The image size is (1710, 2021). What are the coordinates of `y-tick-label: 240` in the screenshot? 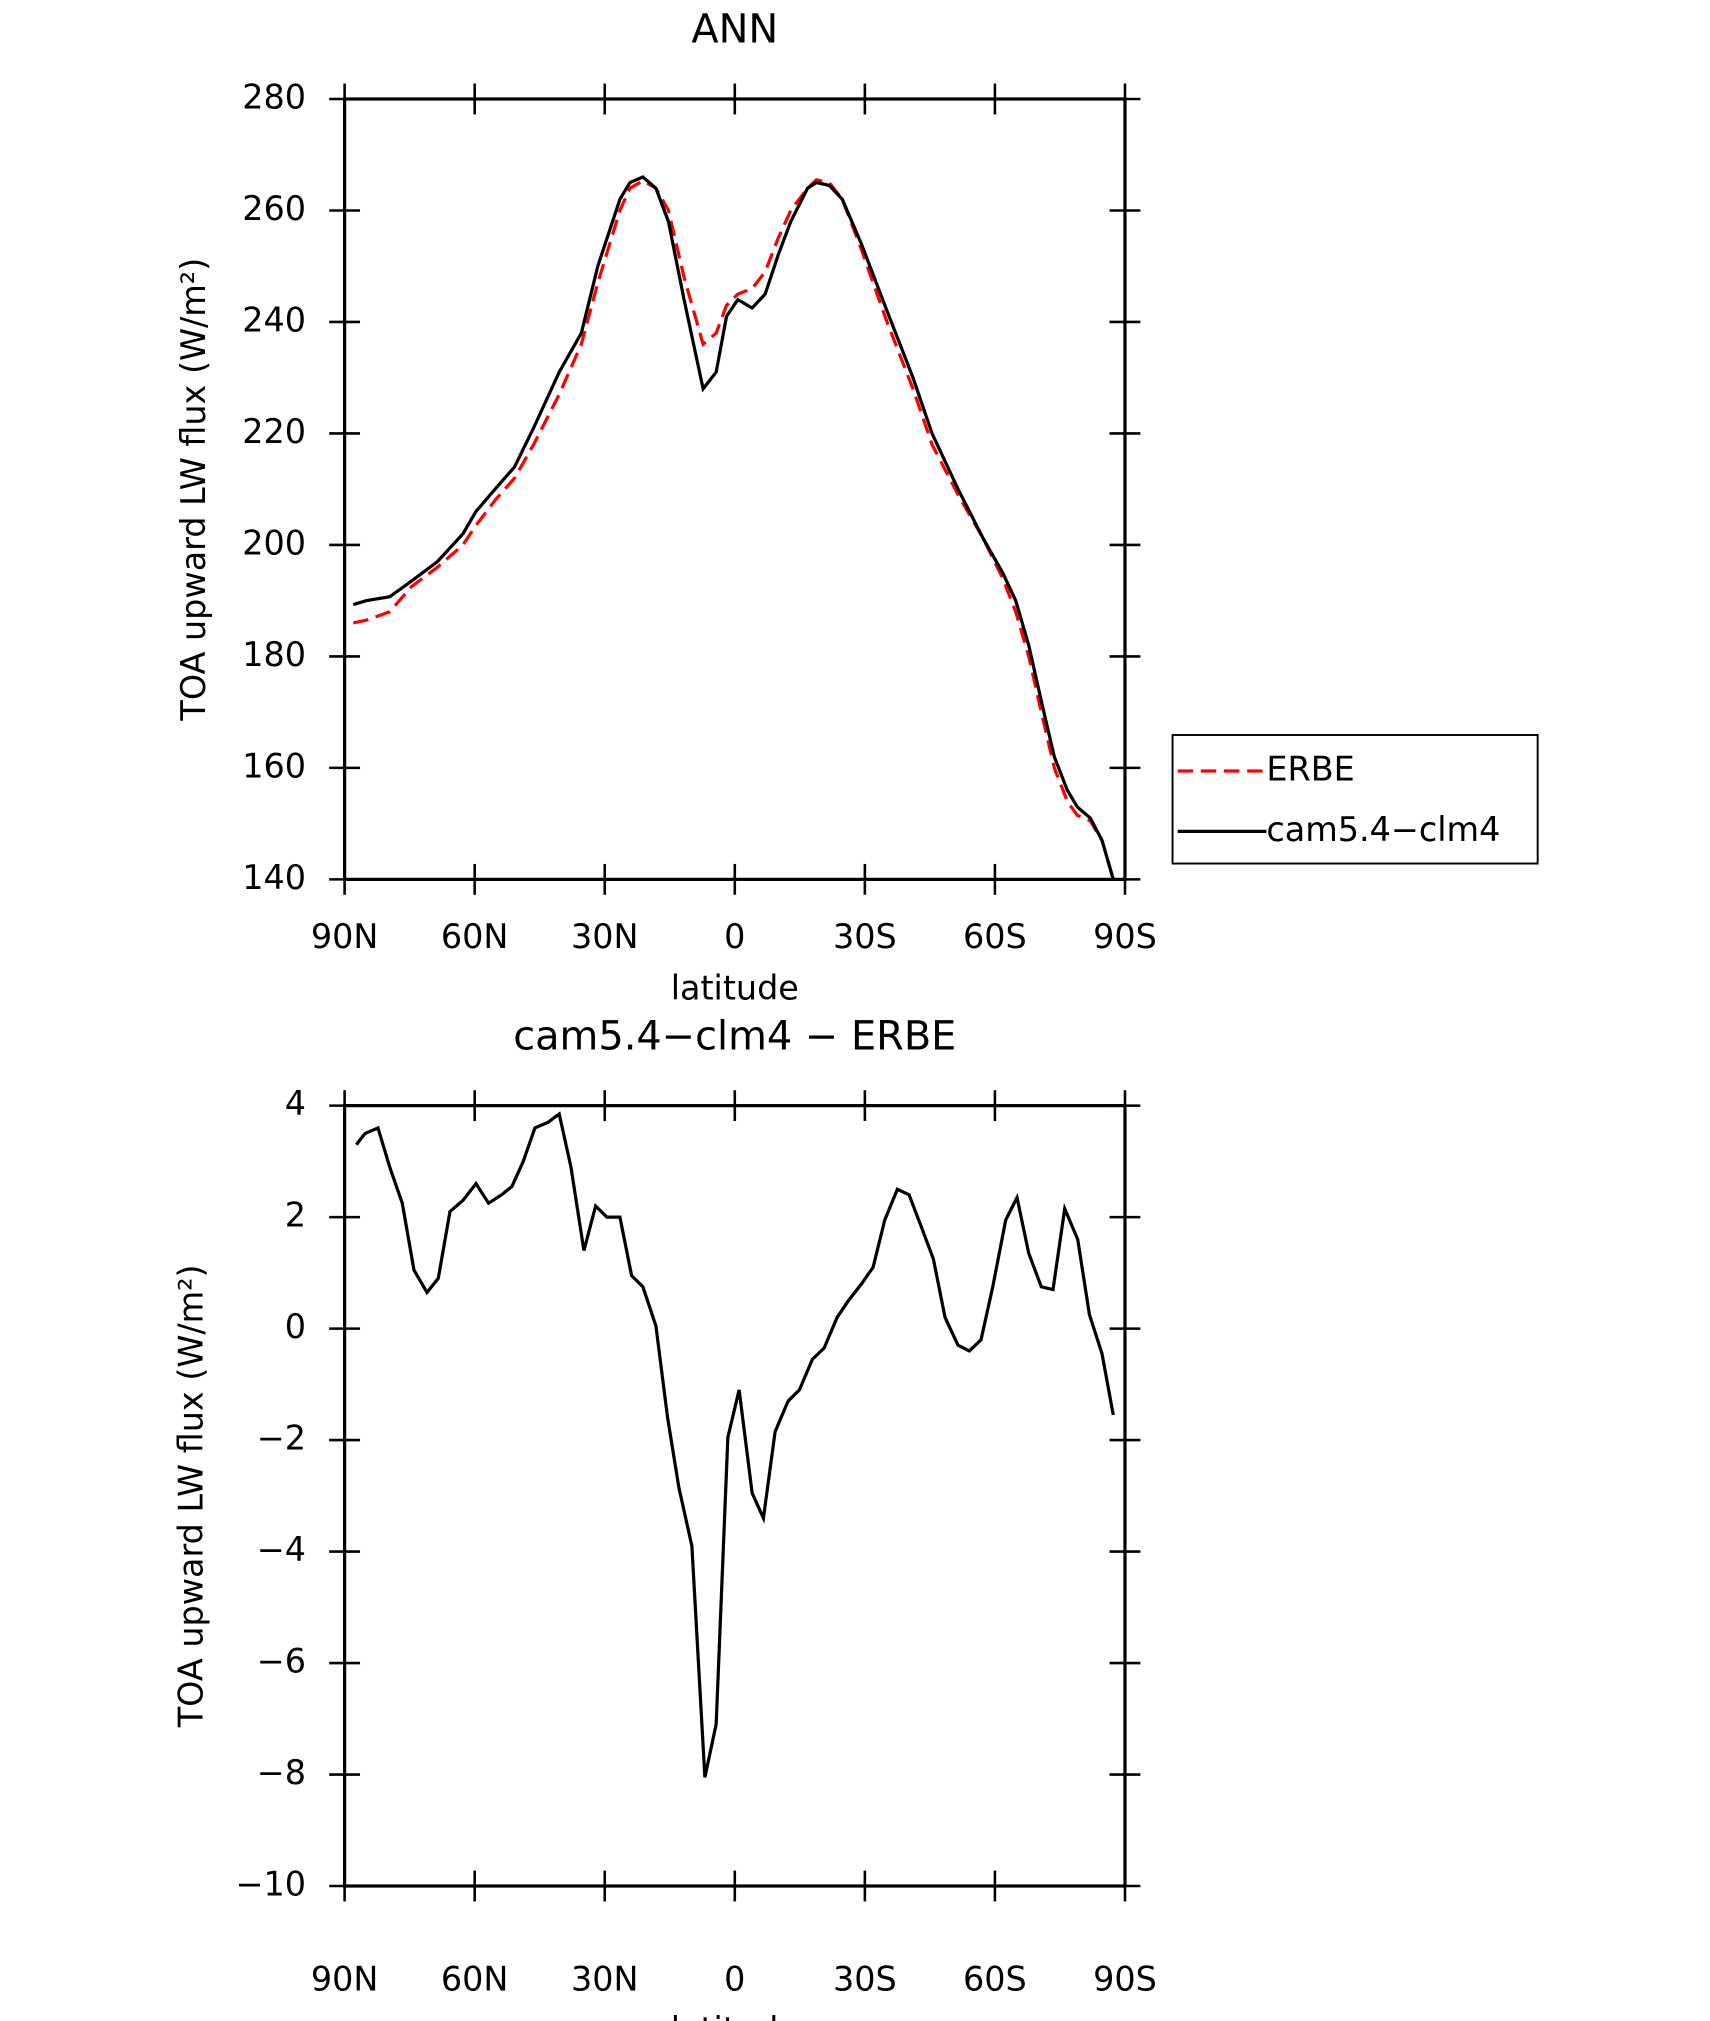 It's located at (274, 319).